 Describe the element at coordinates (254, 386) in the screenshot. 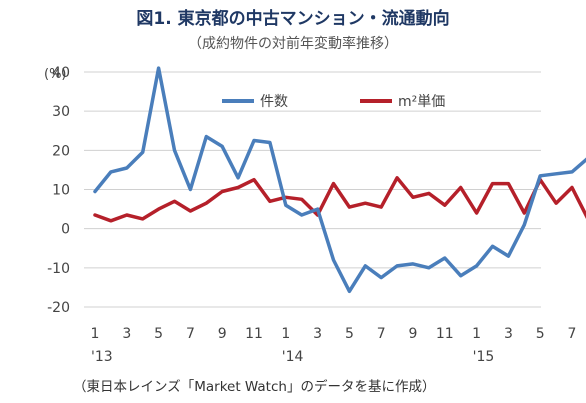

I see `source-note: （東日本レインズ「Market Watch」のデータを基に作成）` at that location.